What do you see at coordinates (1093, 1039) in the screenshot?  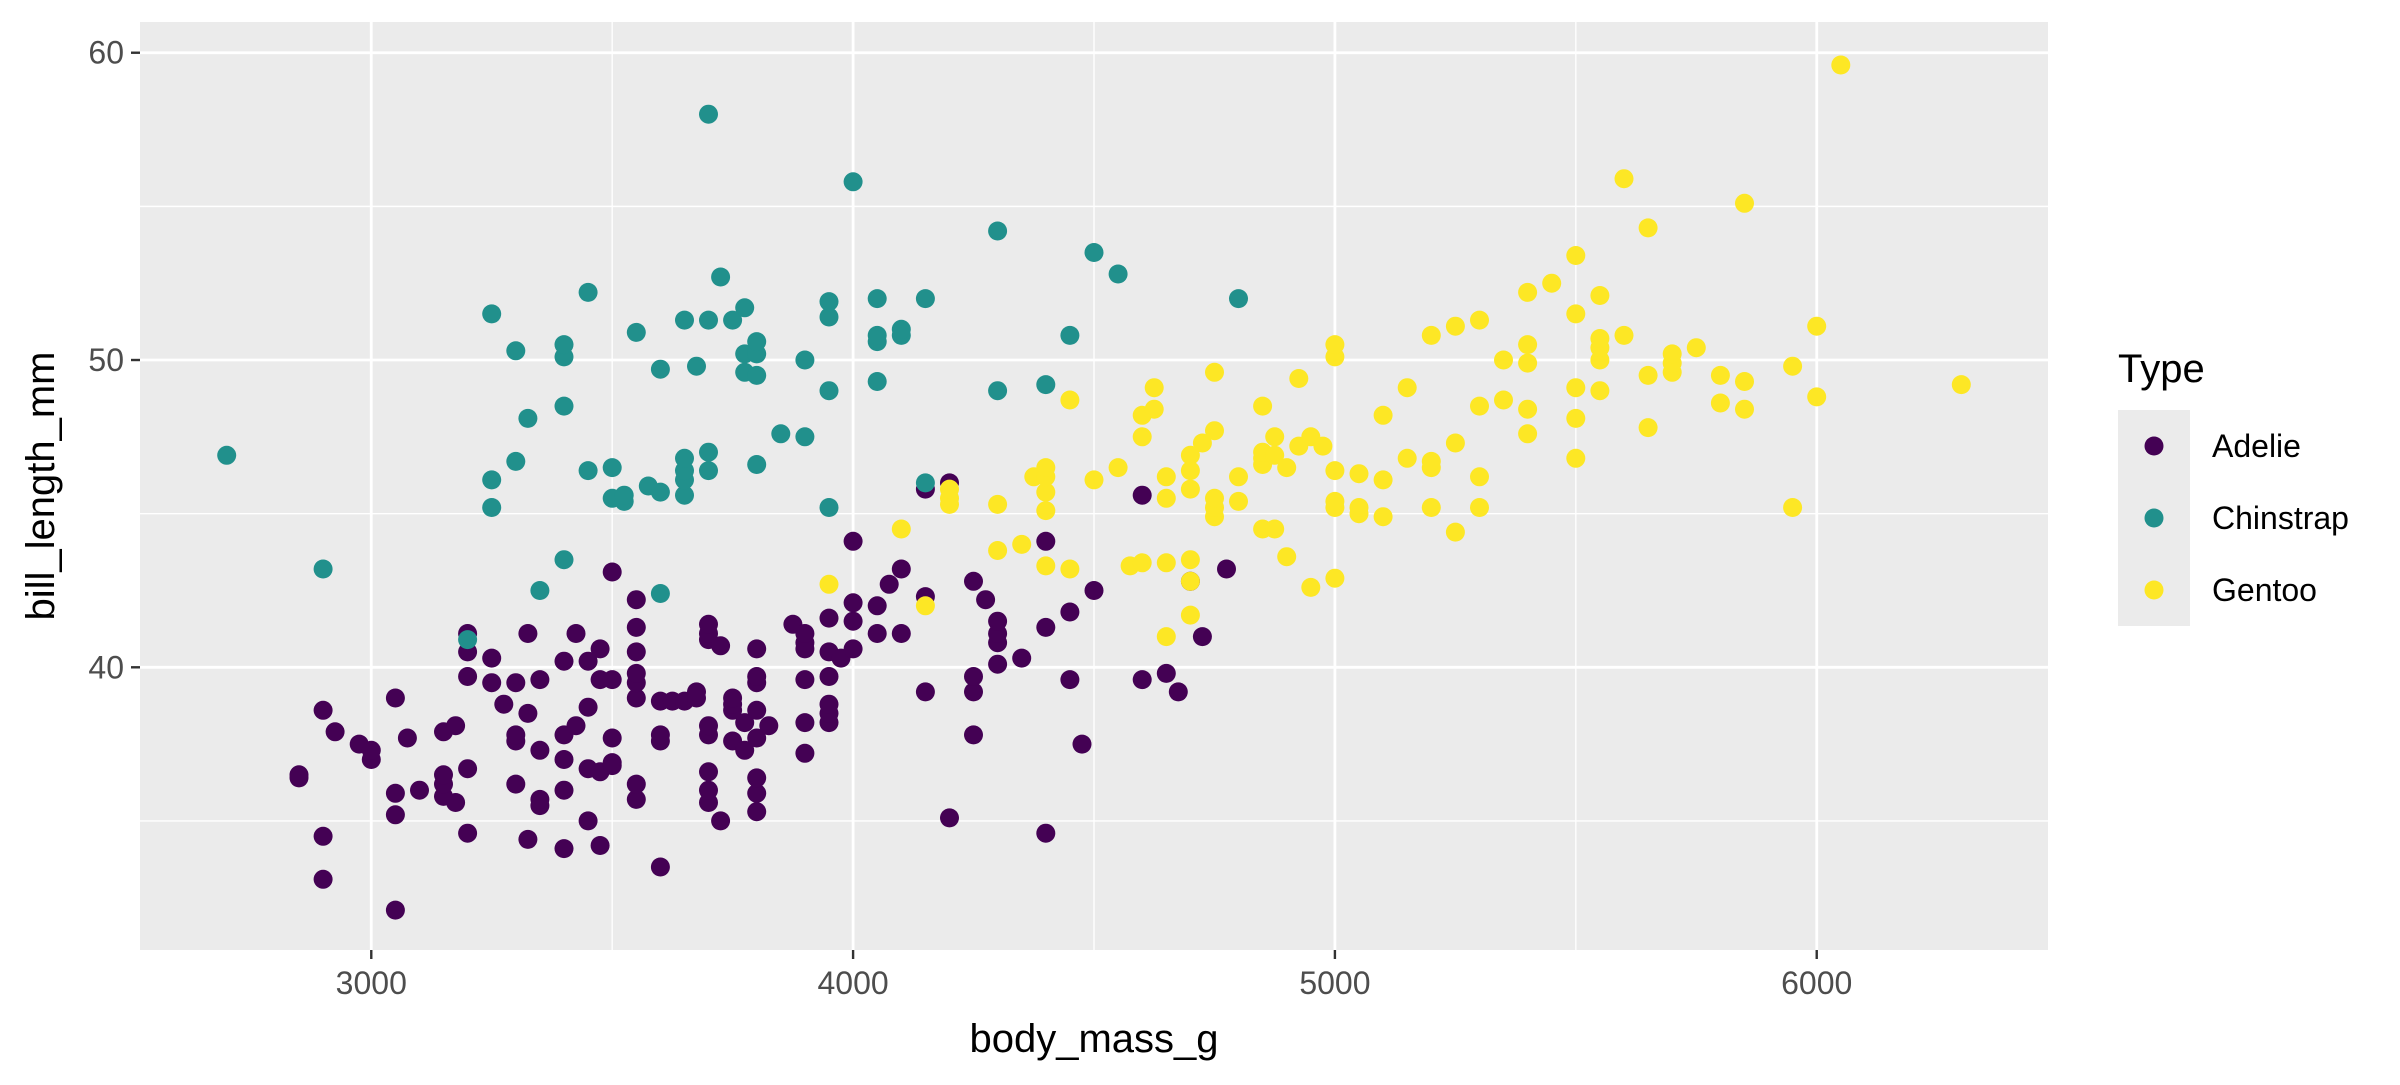 I see `x-axis-title: body_mass_g` at bounding box center [1093, 1039].